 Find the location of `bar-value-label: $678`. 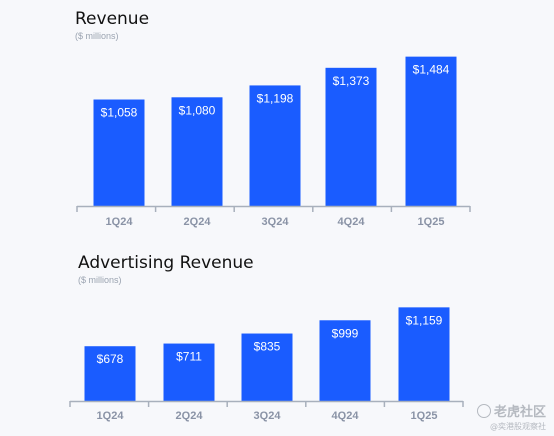

bar-value-label: $678 is located at coordinates (110, 359).